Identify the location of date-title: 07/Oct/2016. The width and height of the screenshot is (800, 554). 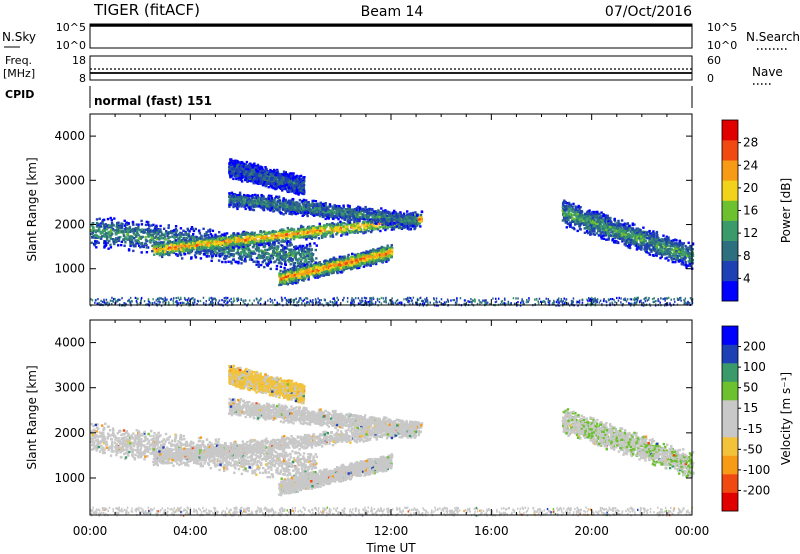
(648, 12).